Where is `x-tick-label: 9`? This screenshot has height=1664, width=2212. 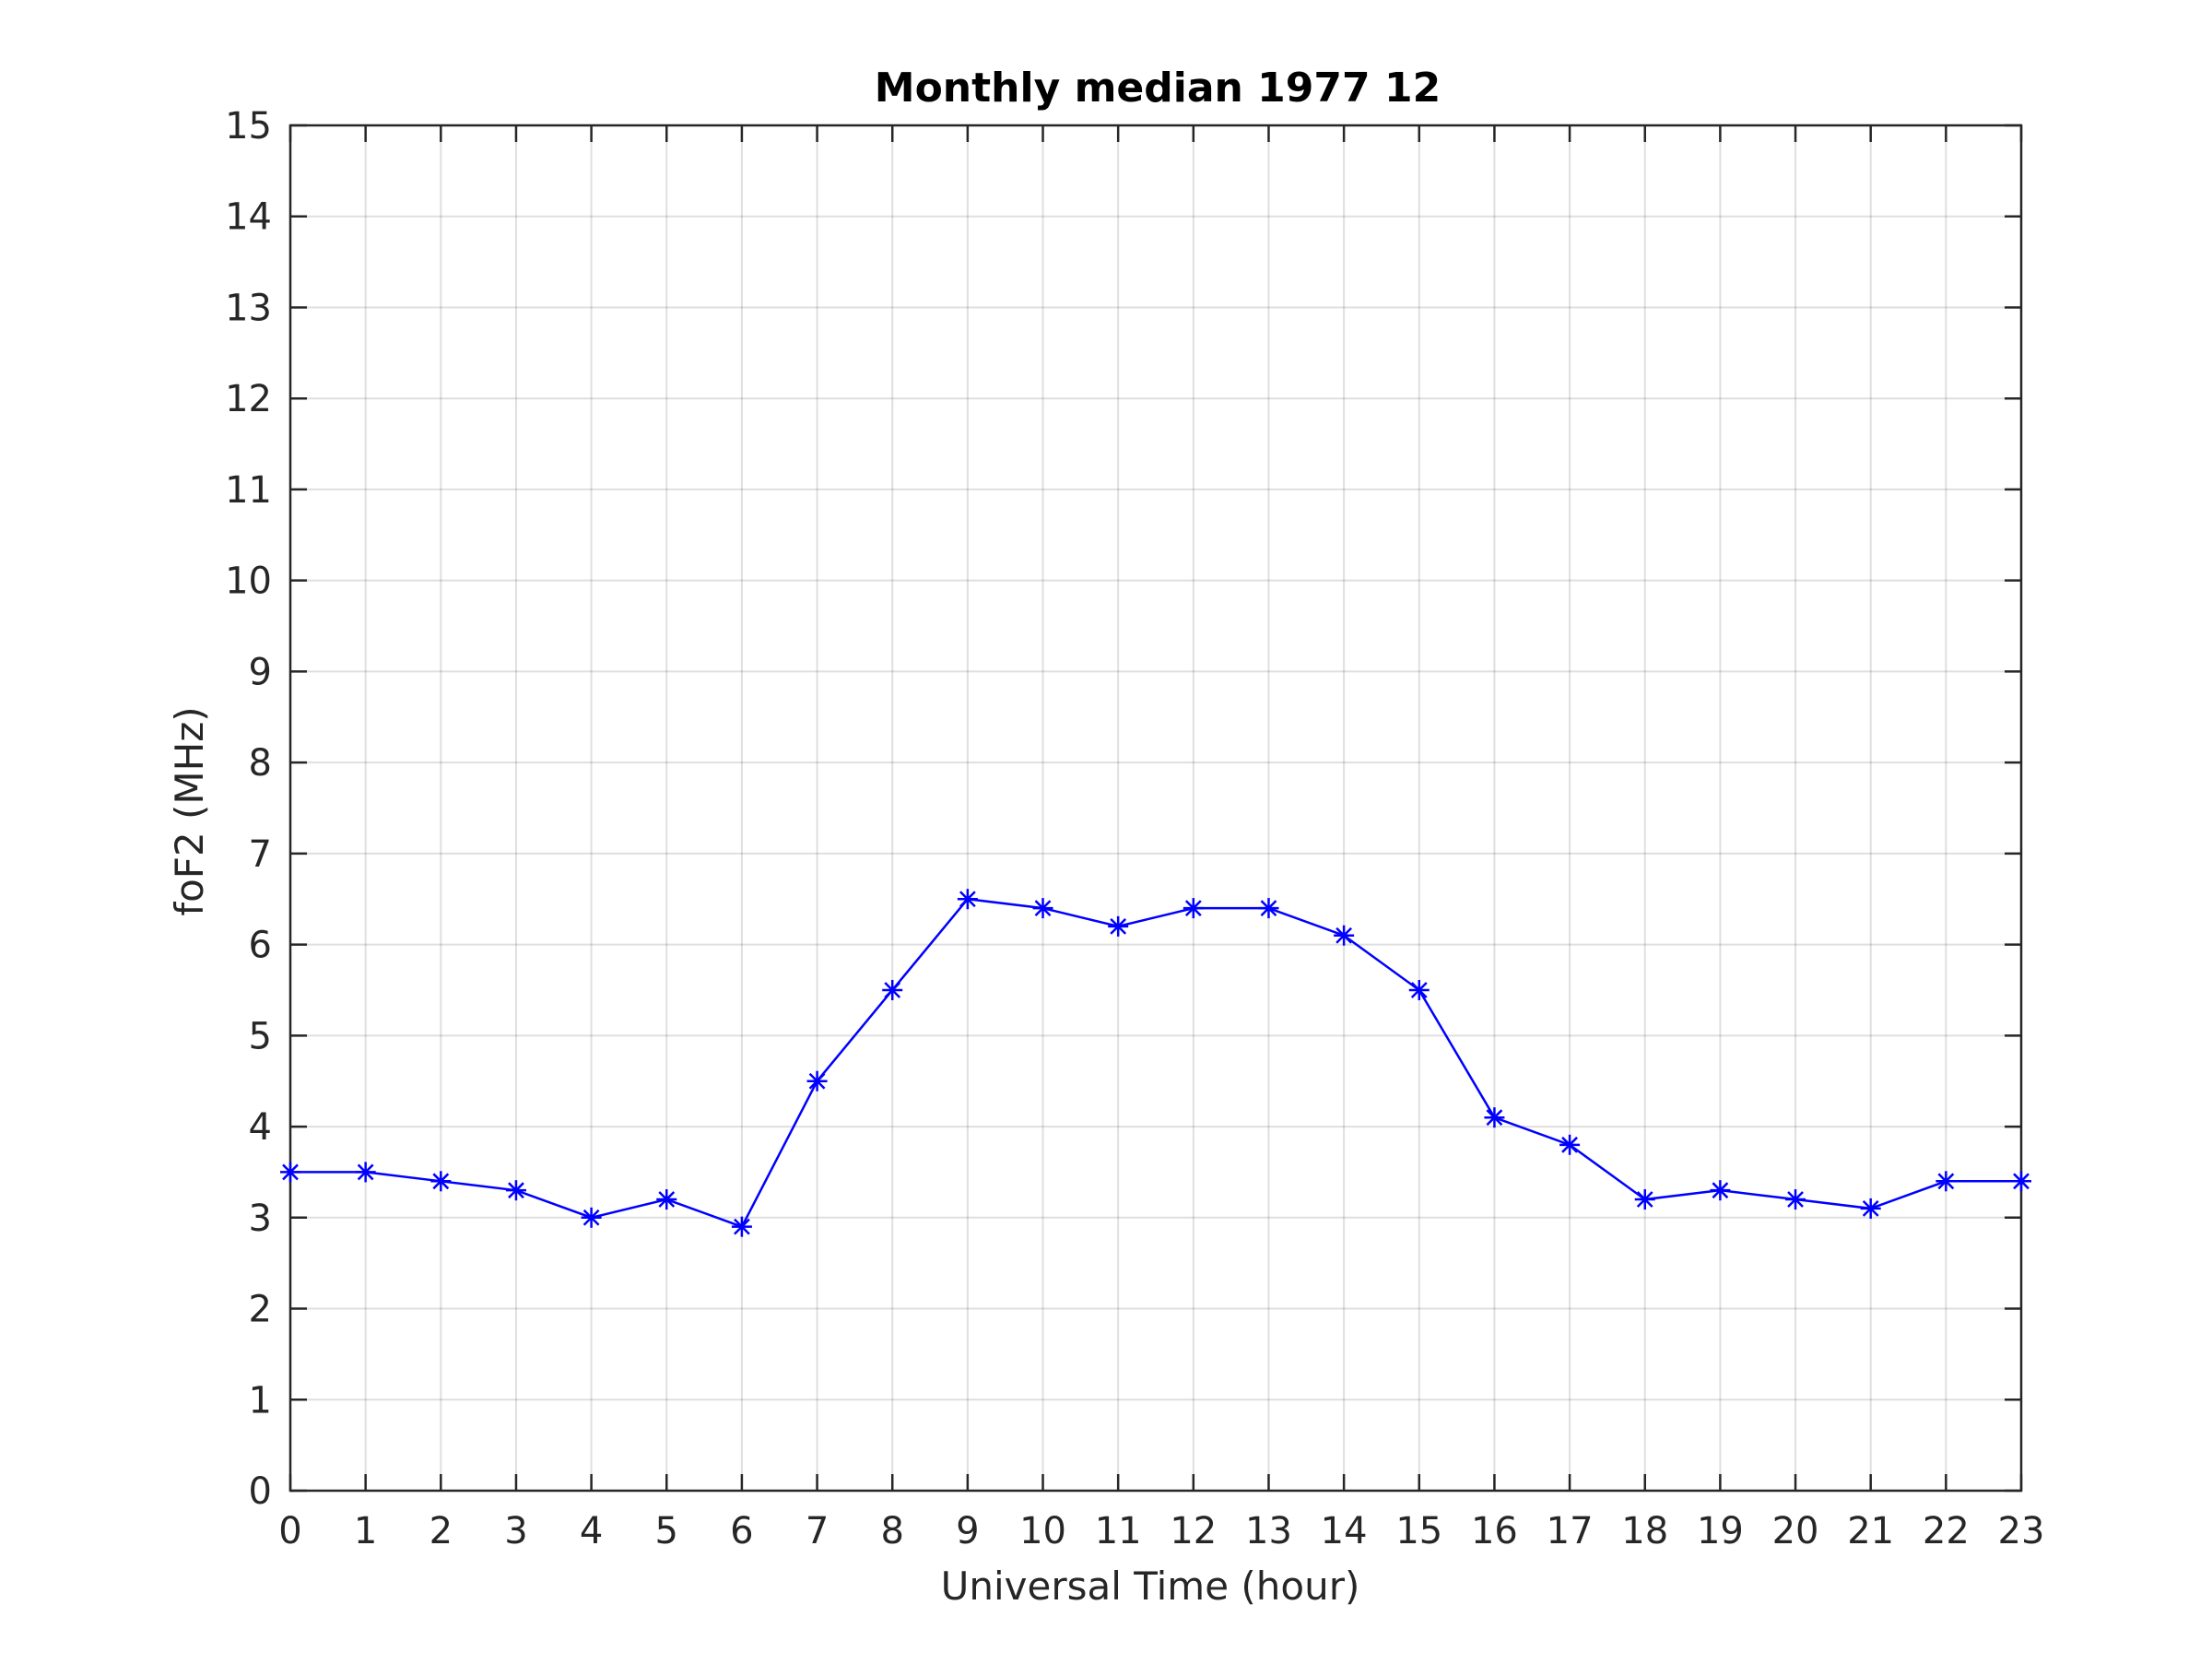 x-tick-label: 9 is located at coordinates (967, 1531).